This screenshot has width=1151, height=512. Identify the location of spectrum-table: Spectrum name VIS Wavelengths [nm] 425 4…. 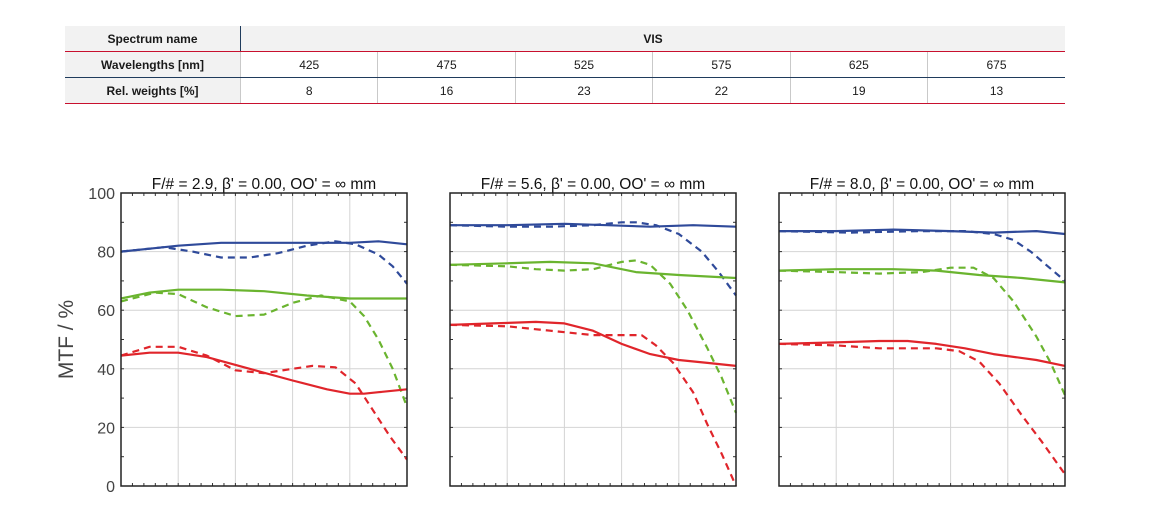
(565, 65).